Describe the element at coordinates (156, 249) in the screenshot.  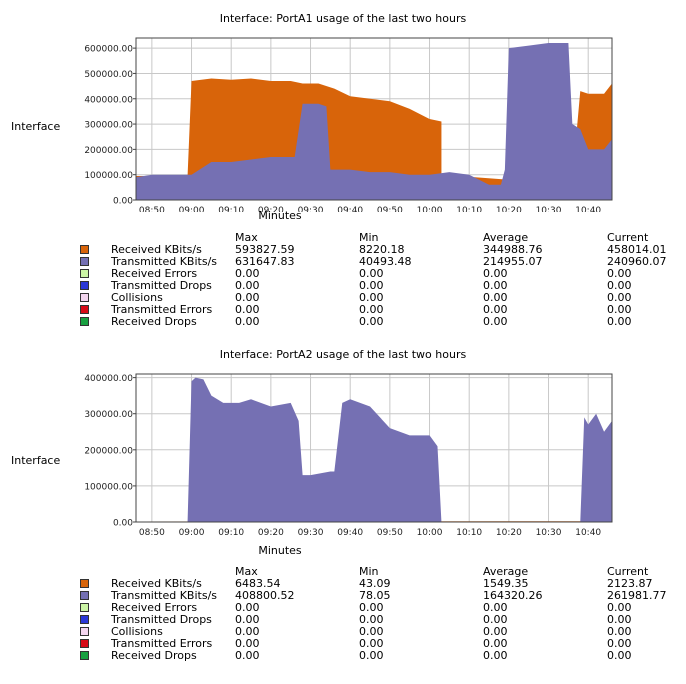
I see `series-name: Received KBits/s` at that location.